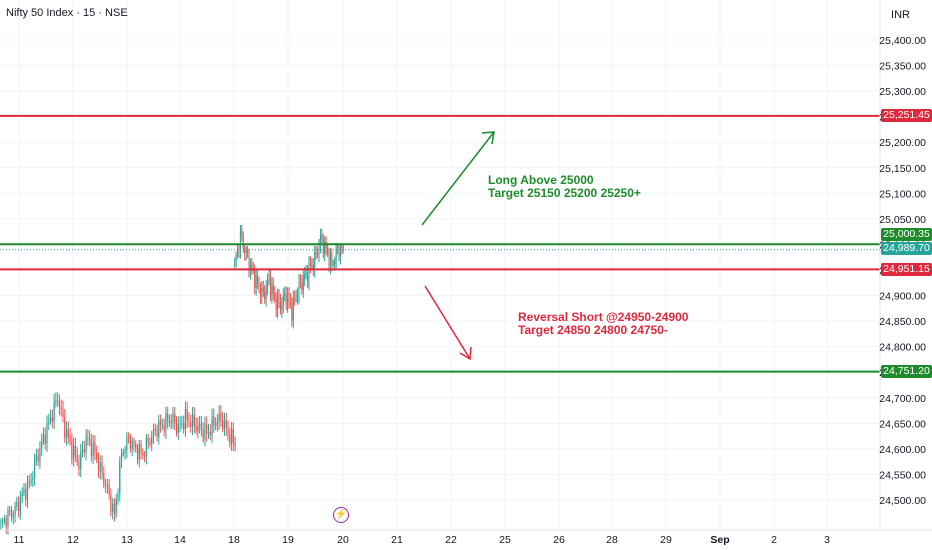  I want to click on time-tick-label: 12, so click(73, 540).